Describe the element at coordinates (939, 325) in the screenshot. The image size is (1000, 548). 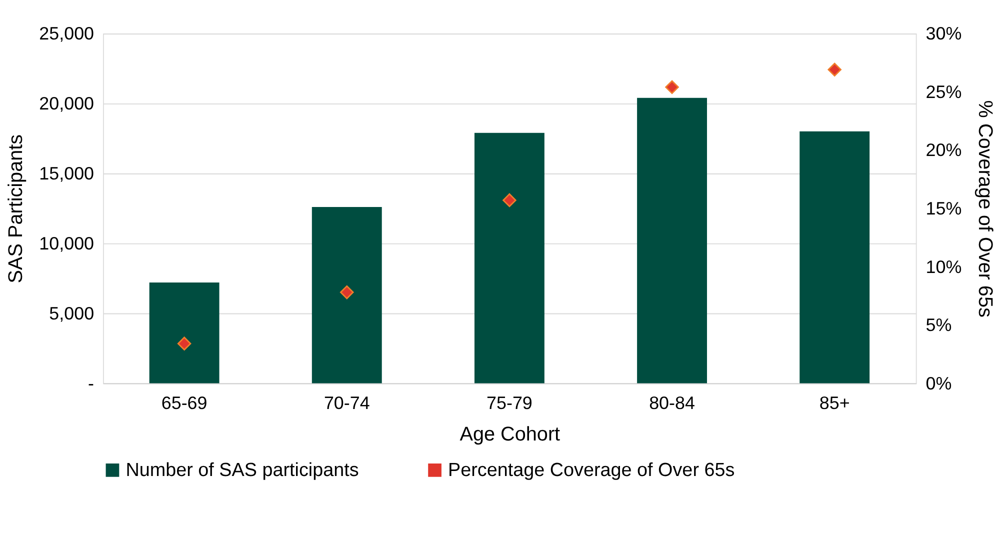
I see `y2-tick-label: 5%` at that location.